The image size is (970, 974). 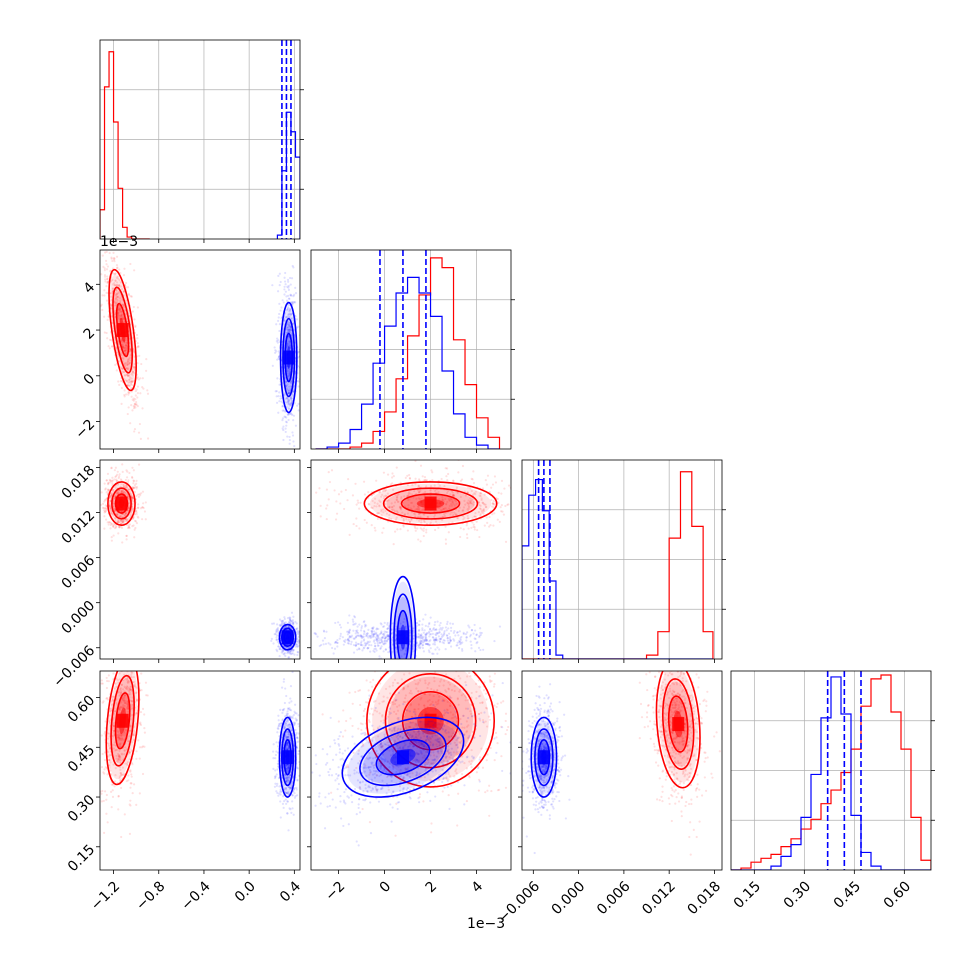 What do you see at coordinates (747, 894) in the screenshot?
I see `x-tick-label: 0.15` at bounding box center [747, 894].